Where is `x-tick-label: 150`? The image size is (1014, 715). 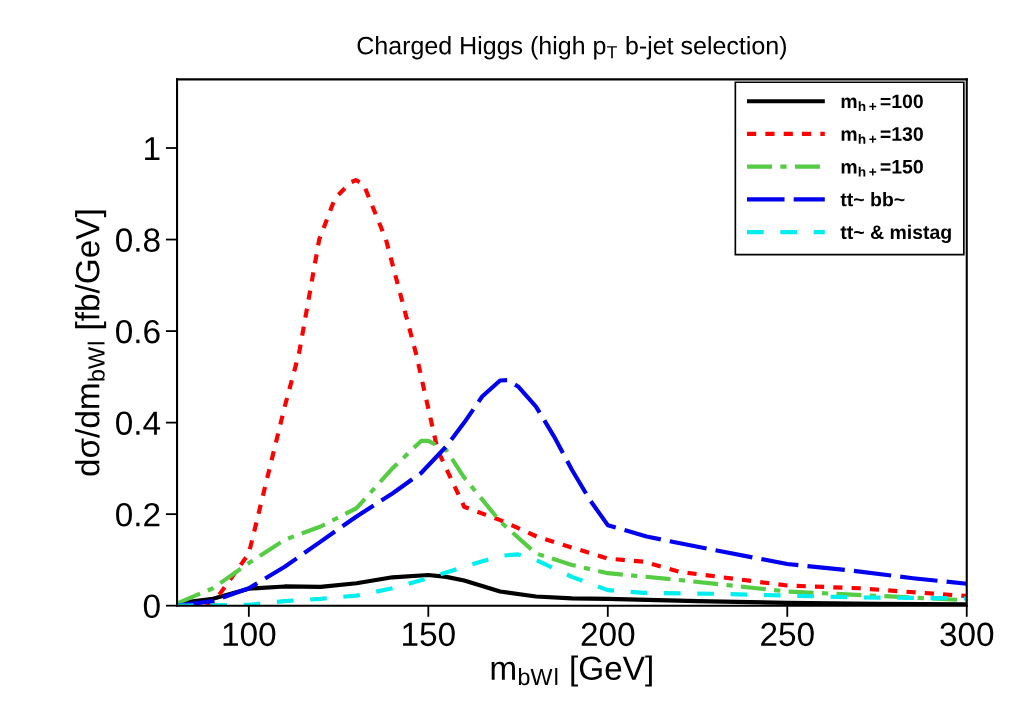
x-tick-label: 150 is located at coordinates (429, 634).